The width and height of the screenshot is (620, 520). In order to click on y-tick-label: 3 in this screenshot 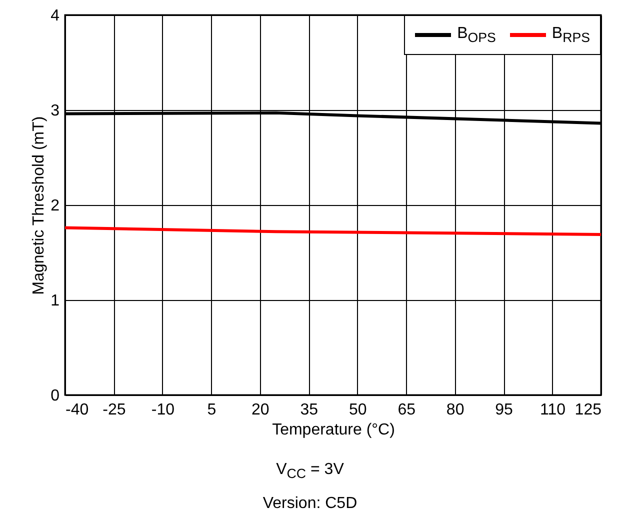, I will do `click(55, 111)`.